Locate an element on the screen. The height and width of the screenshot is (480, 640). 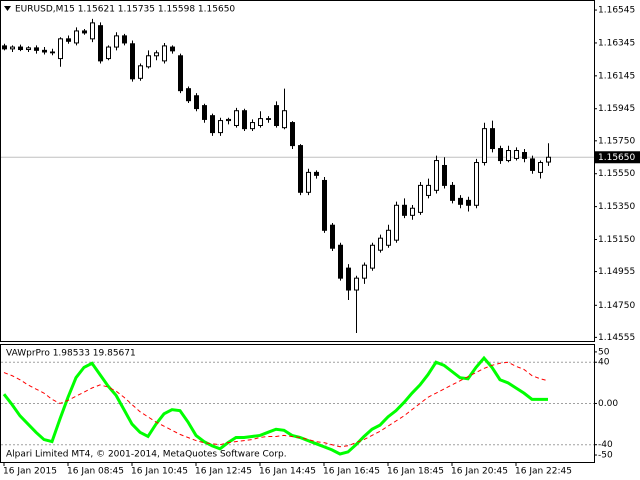
y-tick-label: -40 is located at coordinates (605, 445).